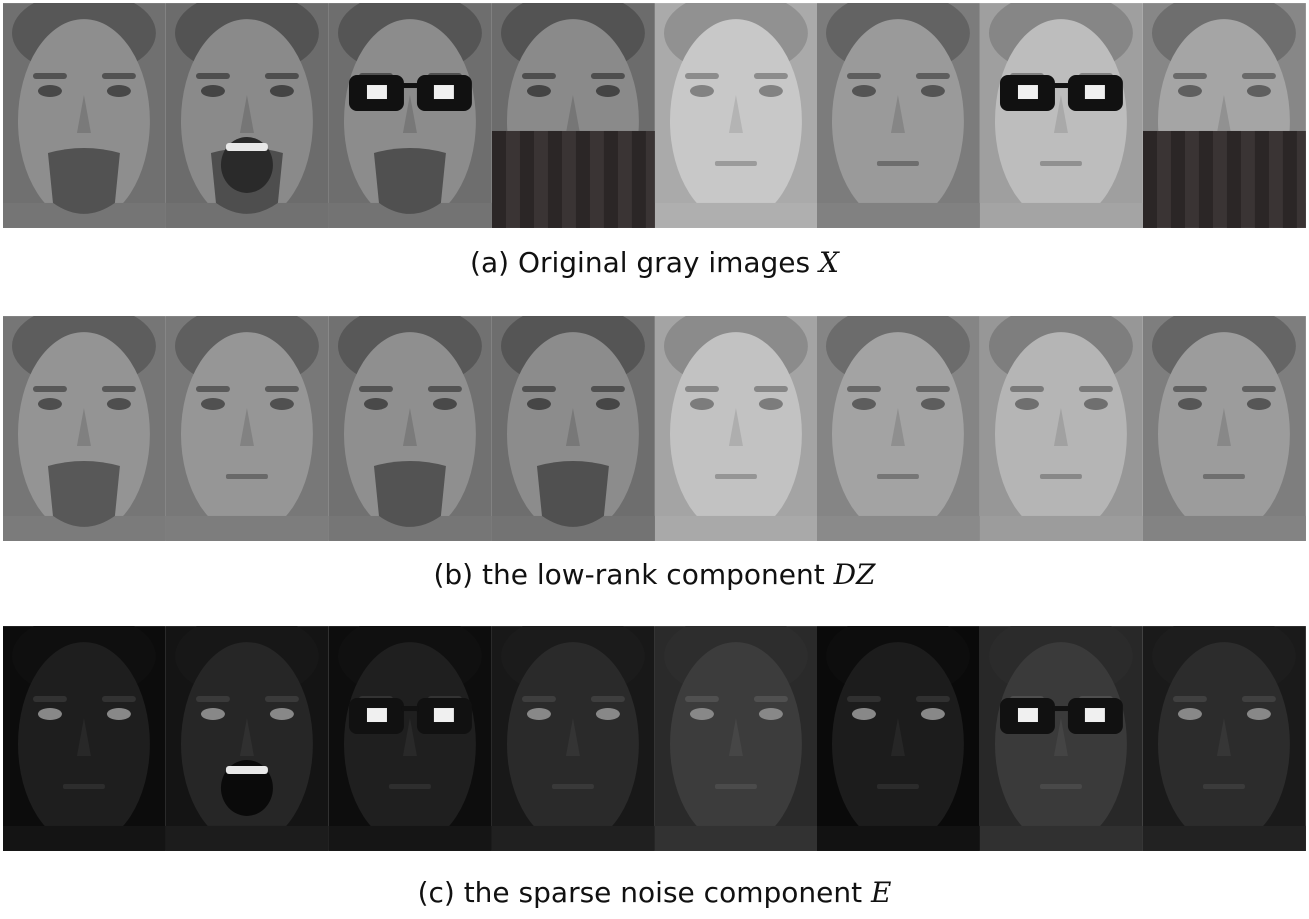  Describe the element at coordinates (644, 892) in the screenshot. I see `caption-text: (c) the sparse noise component` at that location.